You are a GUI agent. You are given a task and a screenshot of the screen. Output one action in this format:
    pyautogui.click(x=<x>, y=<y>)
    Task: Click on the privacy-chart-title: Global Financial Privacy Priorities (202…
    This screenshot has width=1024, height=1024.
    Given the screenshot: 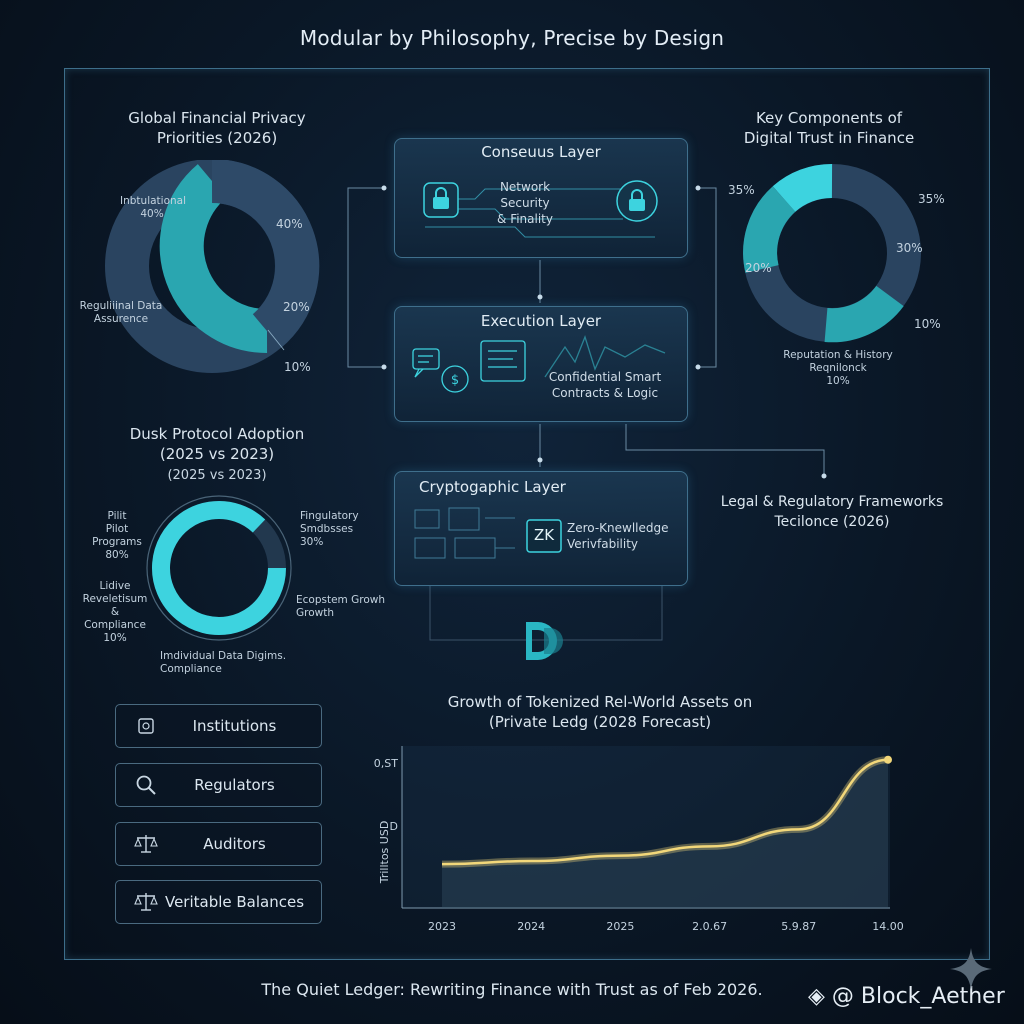 What is the action you would take?
    pyautogui.click(x=217, y=128)
    